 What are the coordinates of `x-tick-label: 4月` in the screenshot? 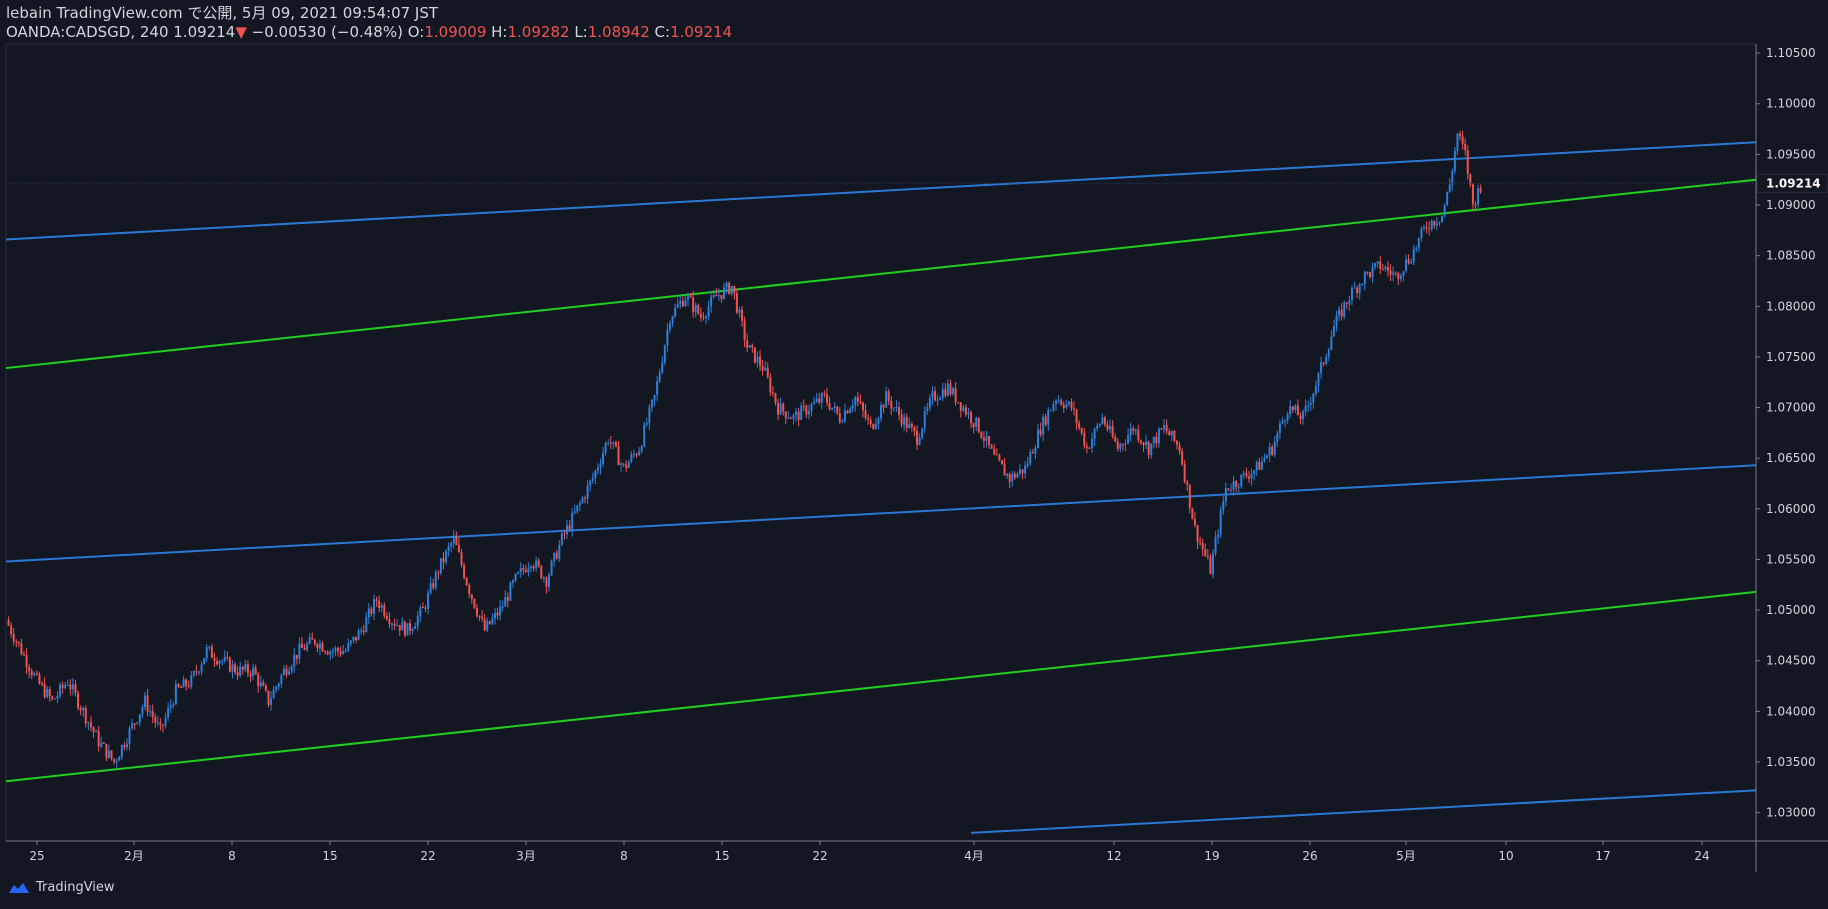 It's located at (974, 856).